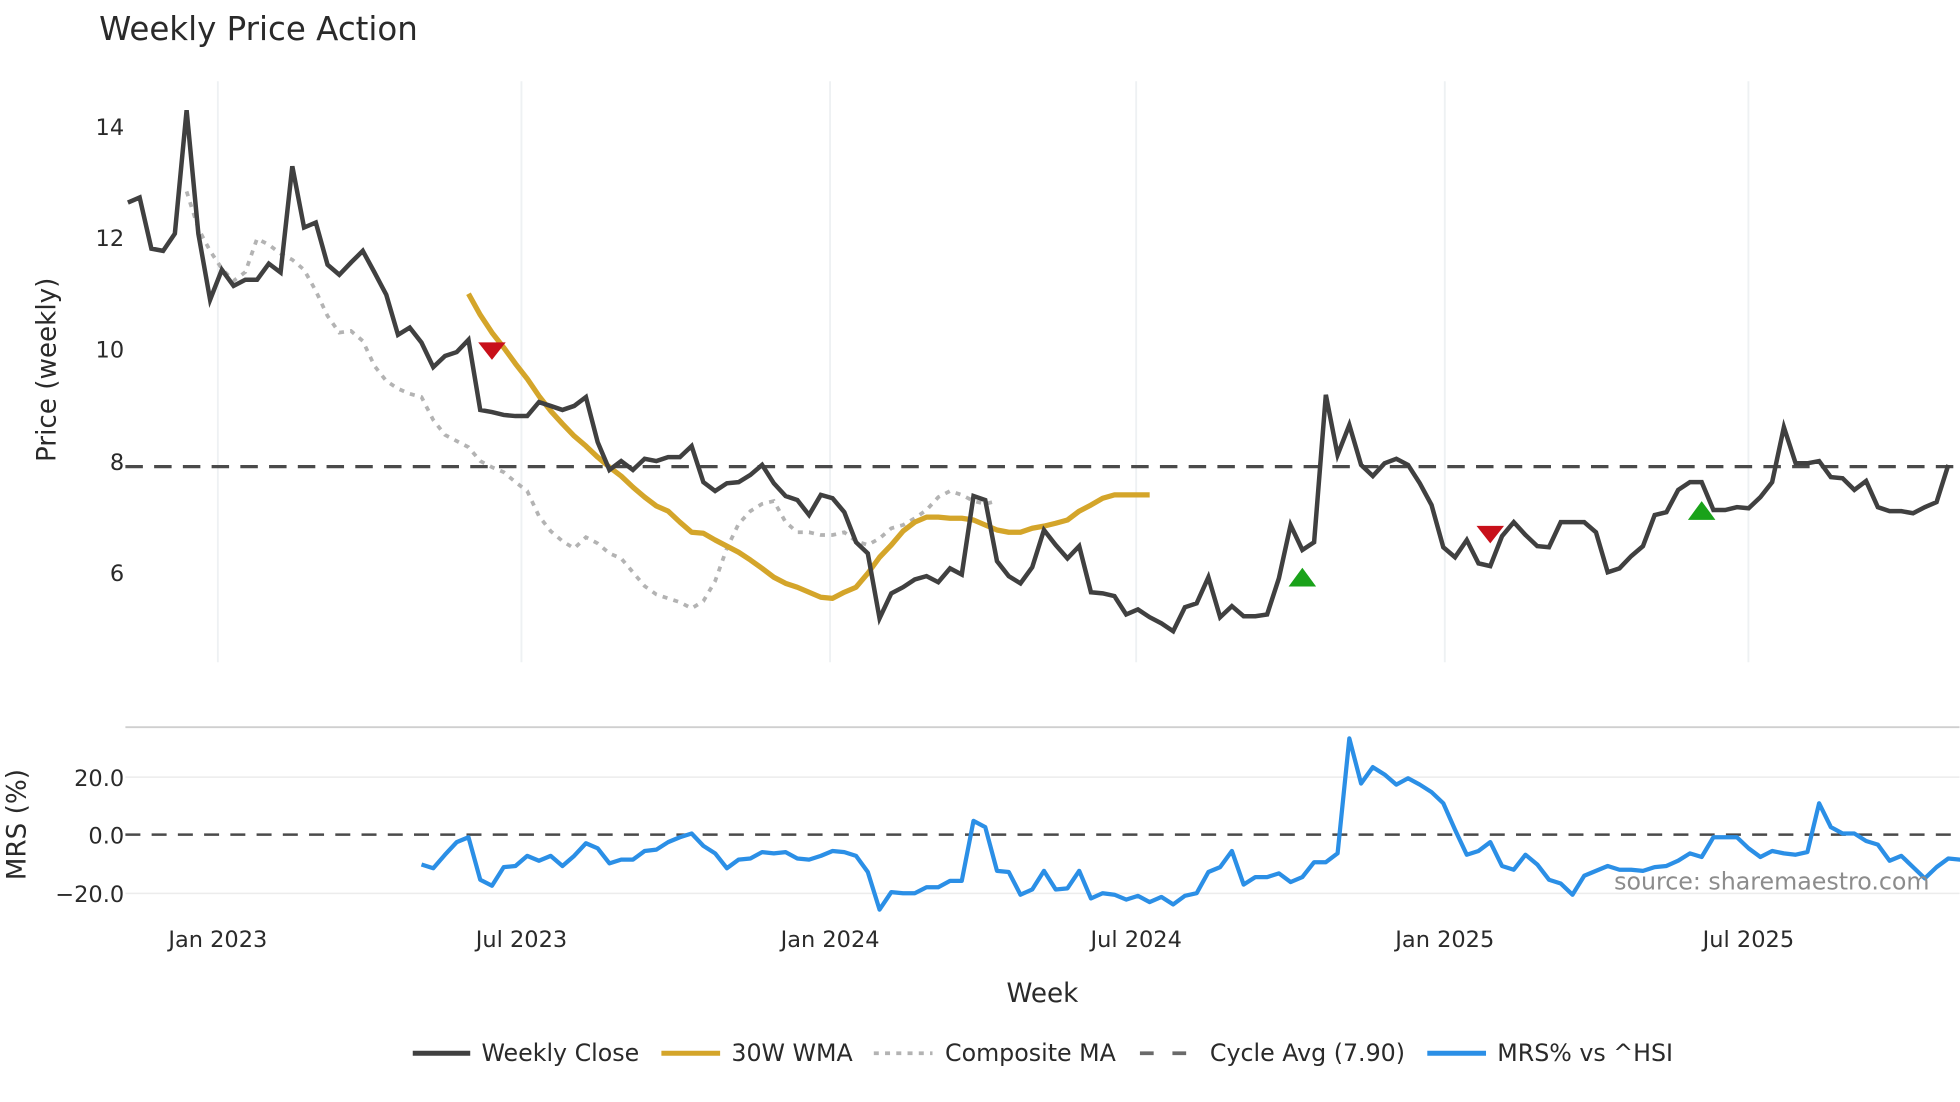 Image resolution: width=1960 pixels, height=1102 pixels. I want to click on mrs-tick-20: 20.0, so click(99, 779).